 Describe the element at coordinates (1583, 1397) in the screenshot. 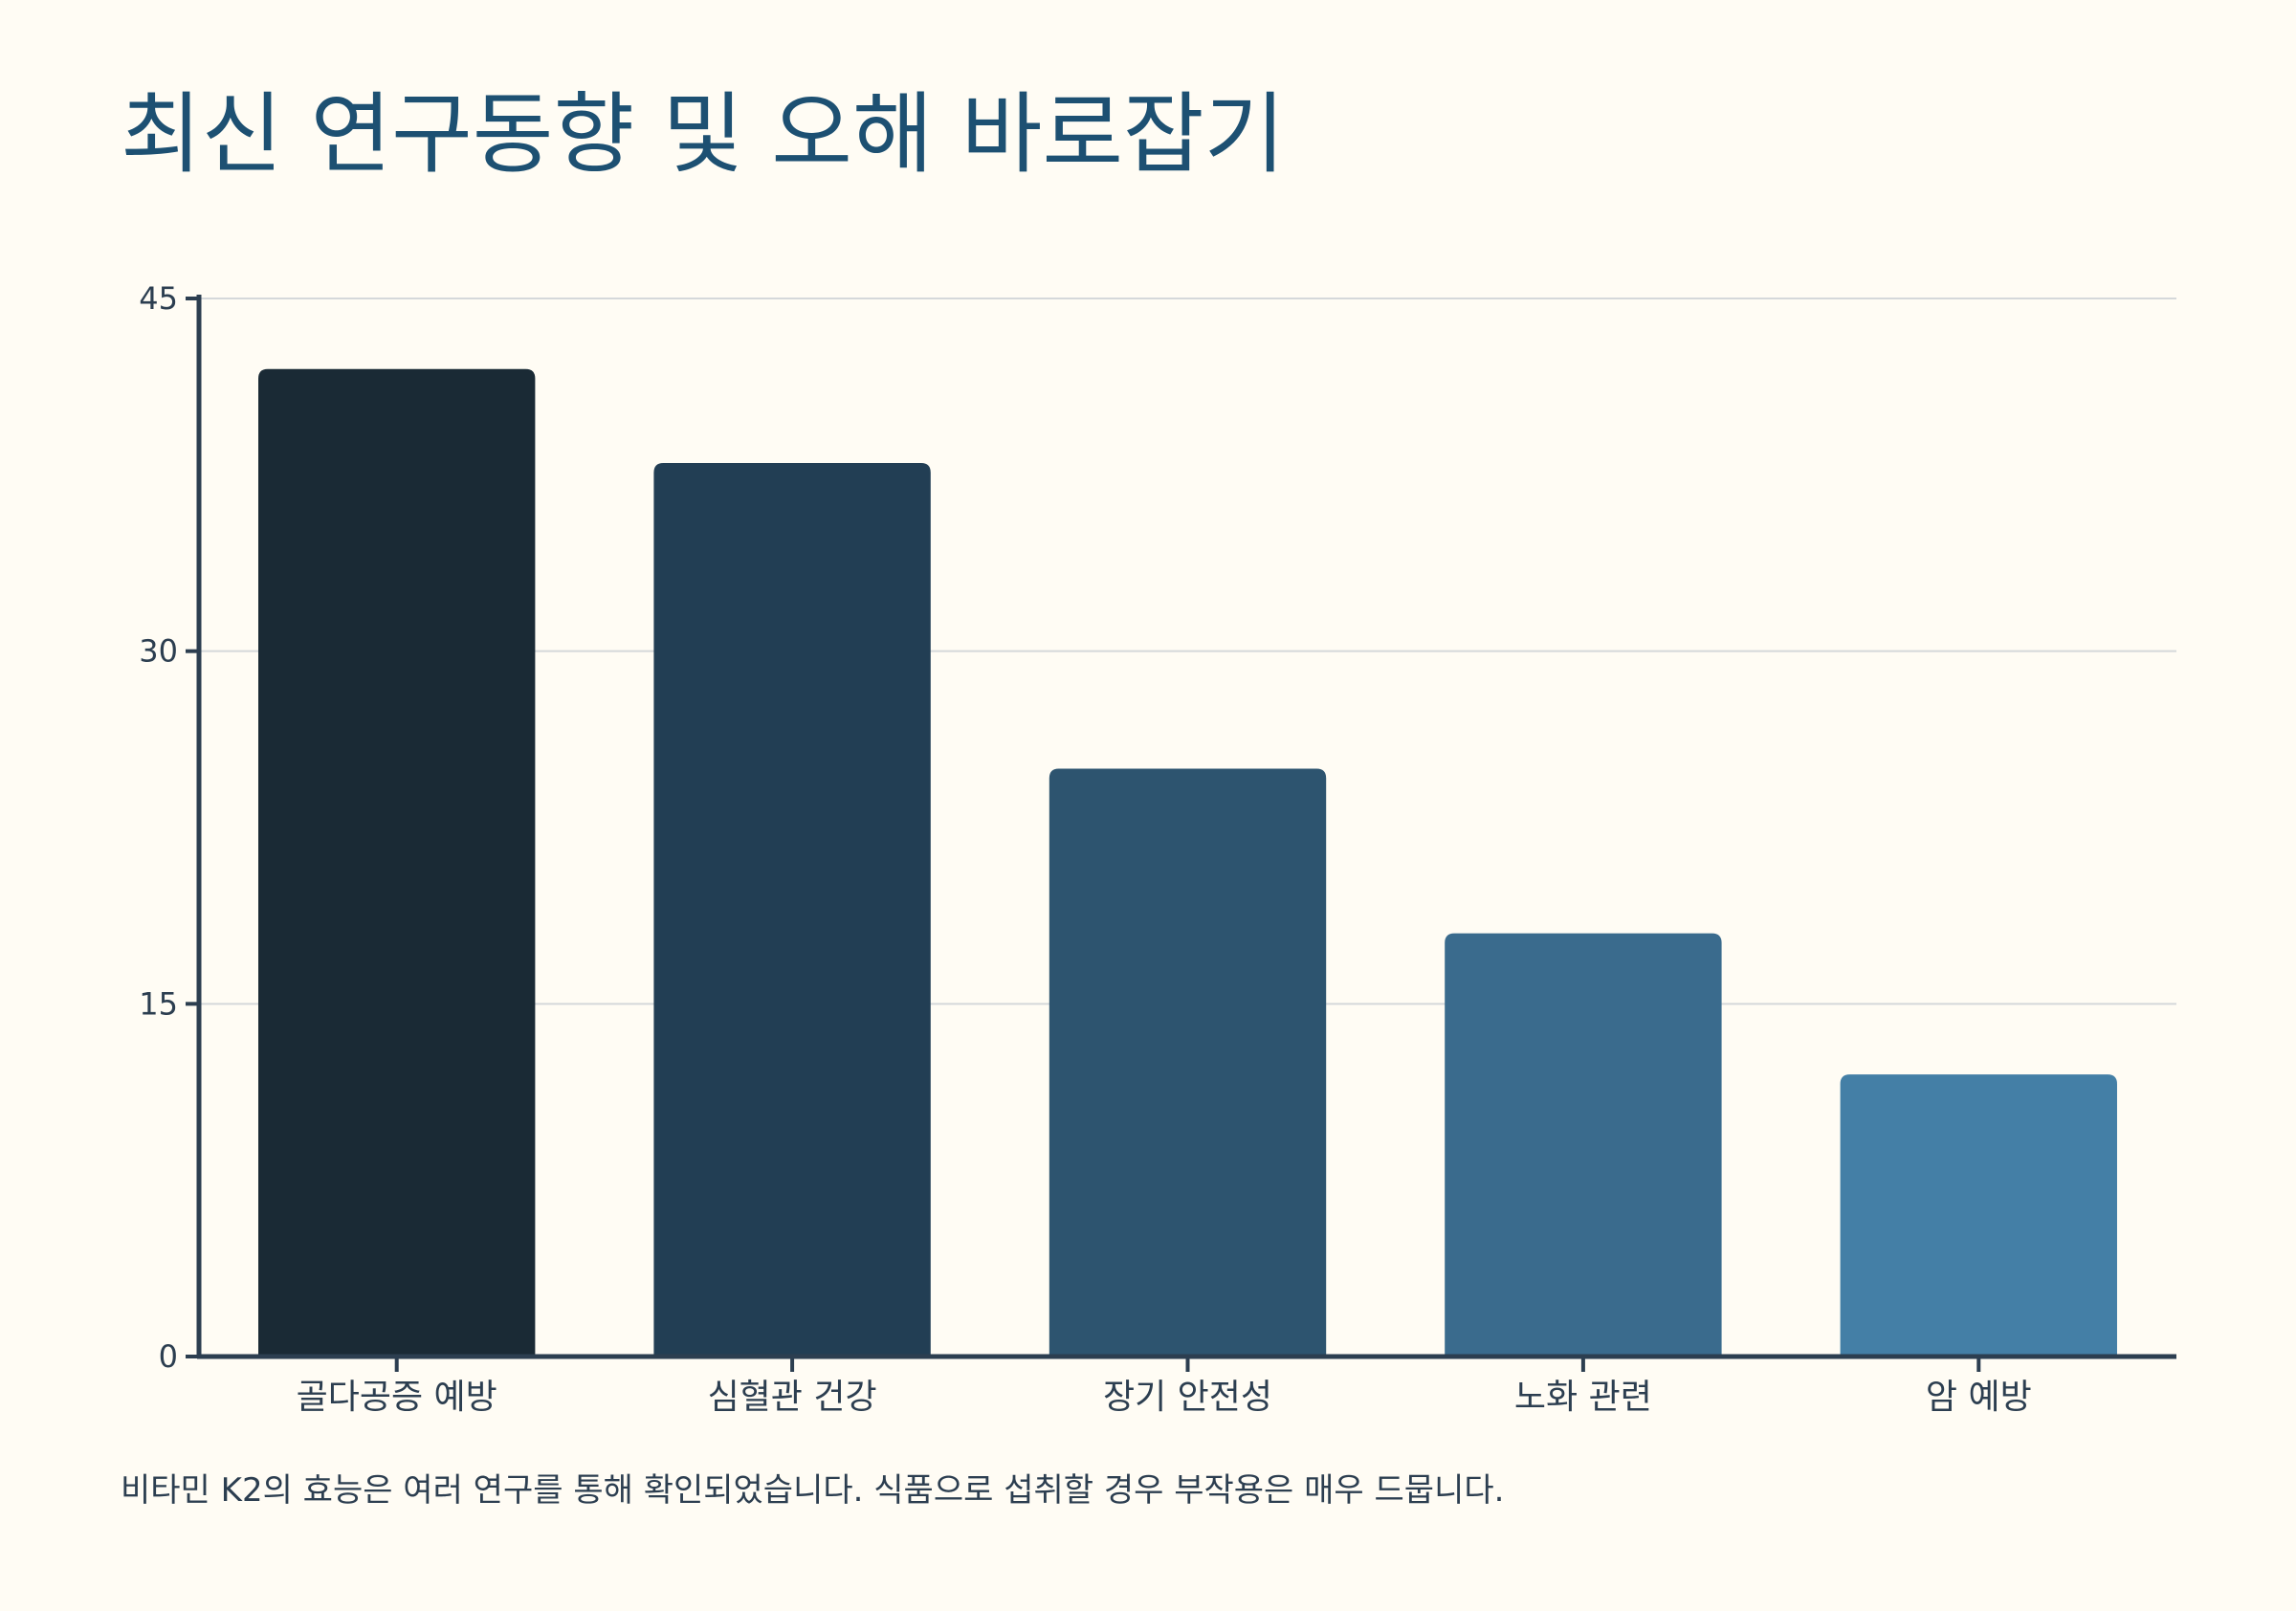

I see `x-tick-label: 노화 관련` at that location.